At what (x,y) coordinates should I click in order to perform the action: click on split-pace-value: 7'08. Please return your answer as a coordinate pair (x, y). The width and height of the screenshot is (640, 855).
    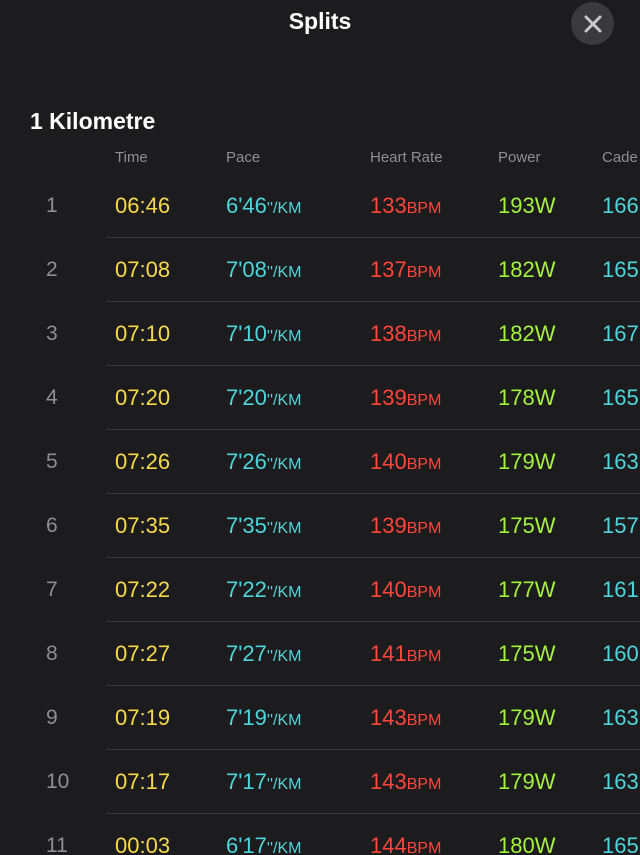
    Looking at the image, I should click on (246, 269).